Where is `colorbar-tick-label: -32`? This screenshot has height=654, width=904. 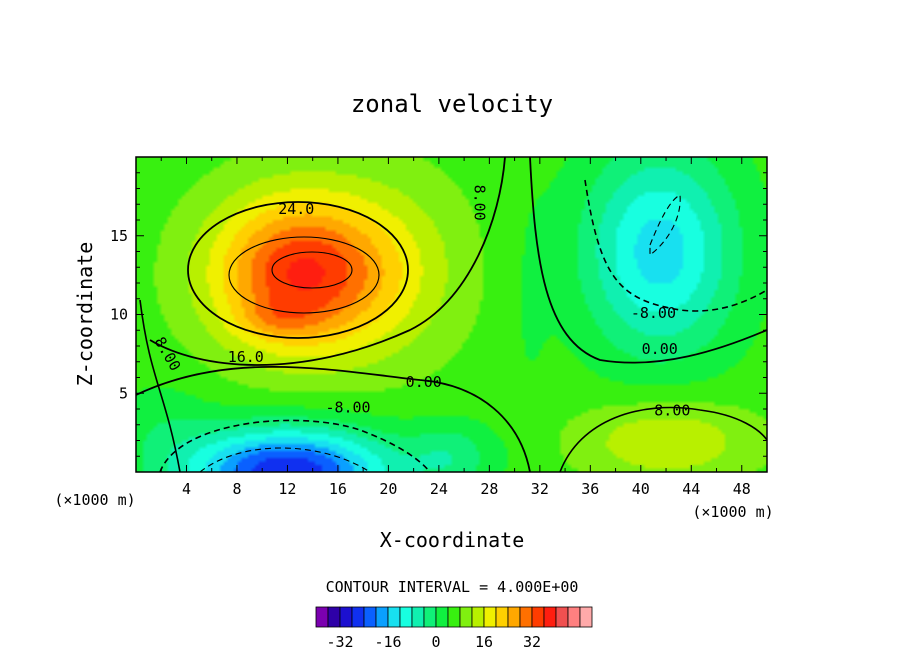 colorbar-tick-label: -32 is located at coordinates (339, 642).